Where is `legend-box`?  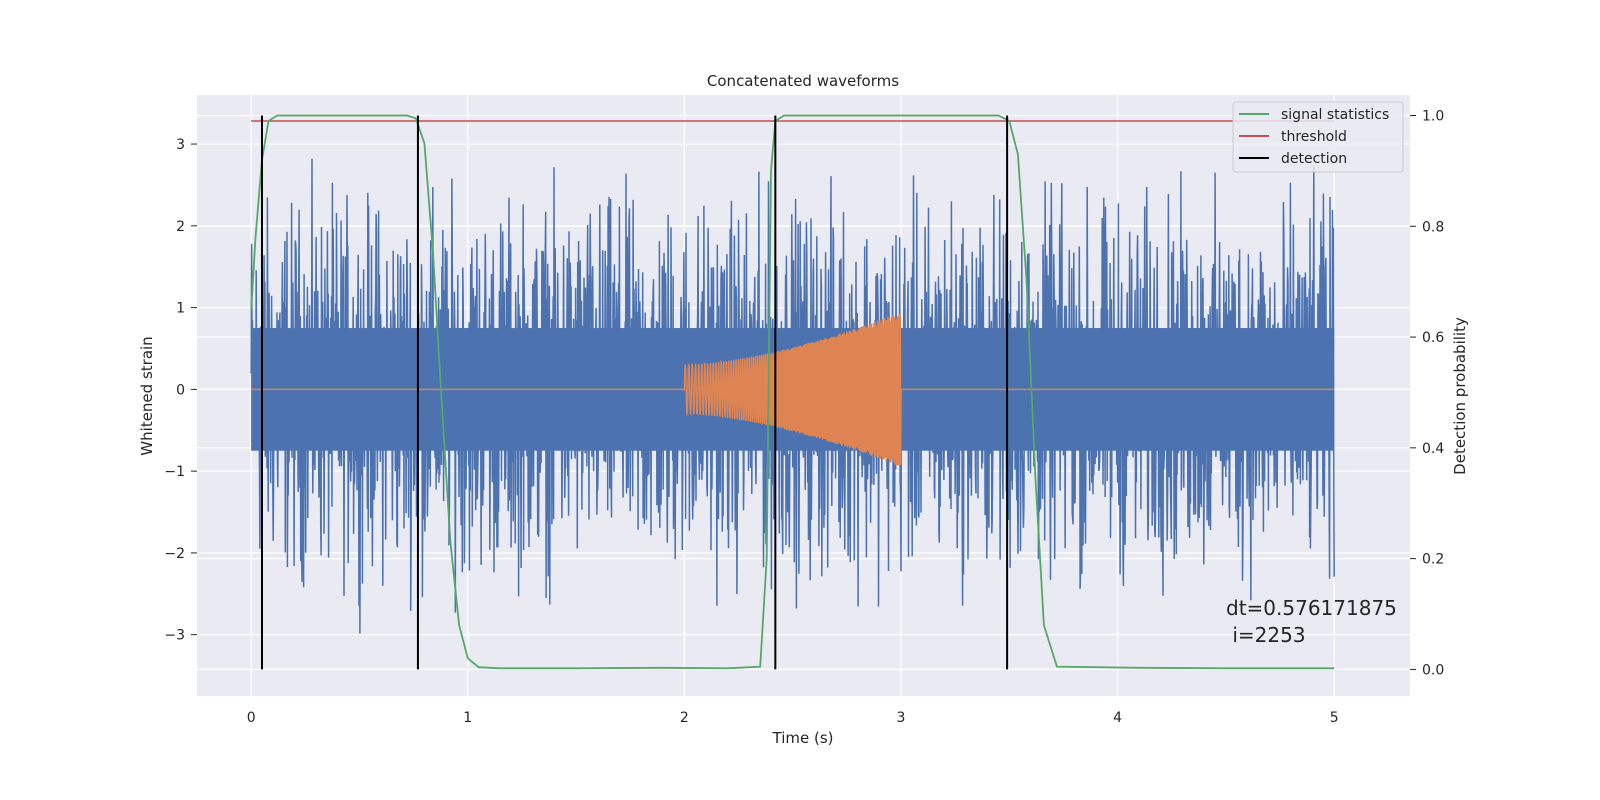
legend-box is located at coordinates (1318, 137).